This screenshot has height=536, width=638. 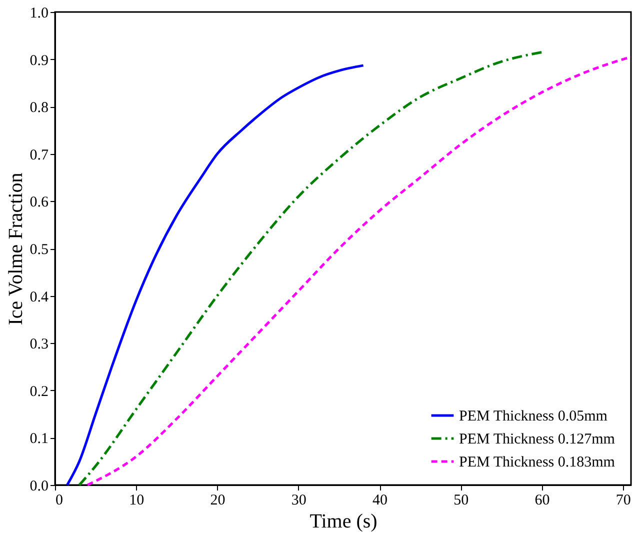 I want to click on y-tick-label: 0.0, so click(x=39, y=486).